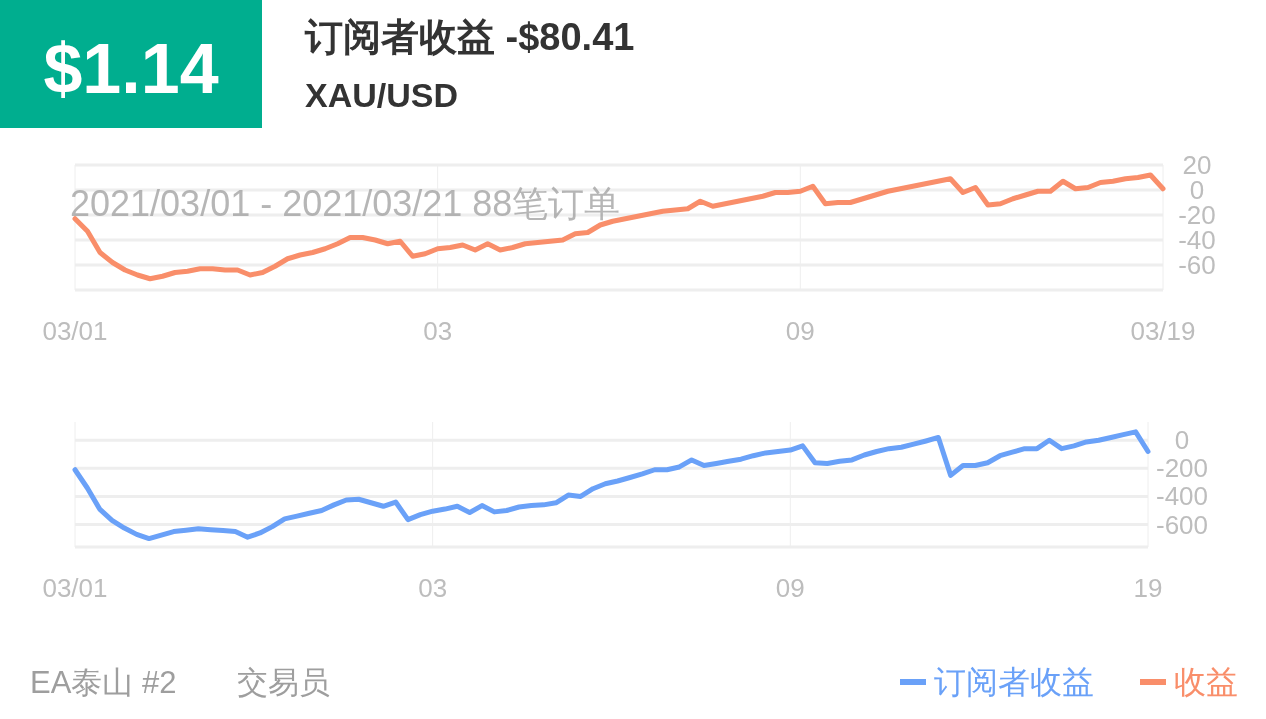  Describe the element at coordinates (469, 37) in the screenshot. I see `chart-title: 订阅者收益 -$80.41` at that location.